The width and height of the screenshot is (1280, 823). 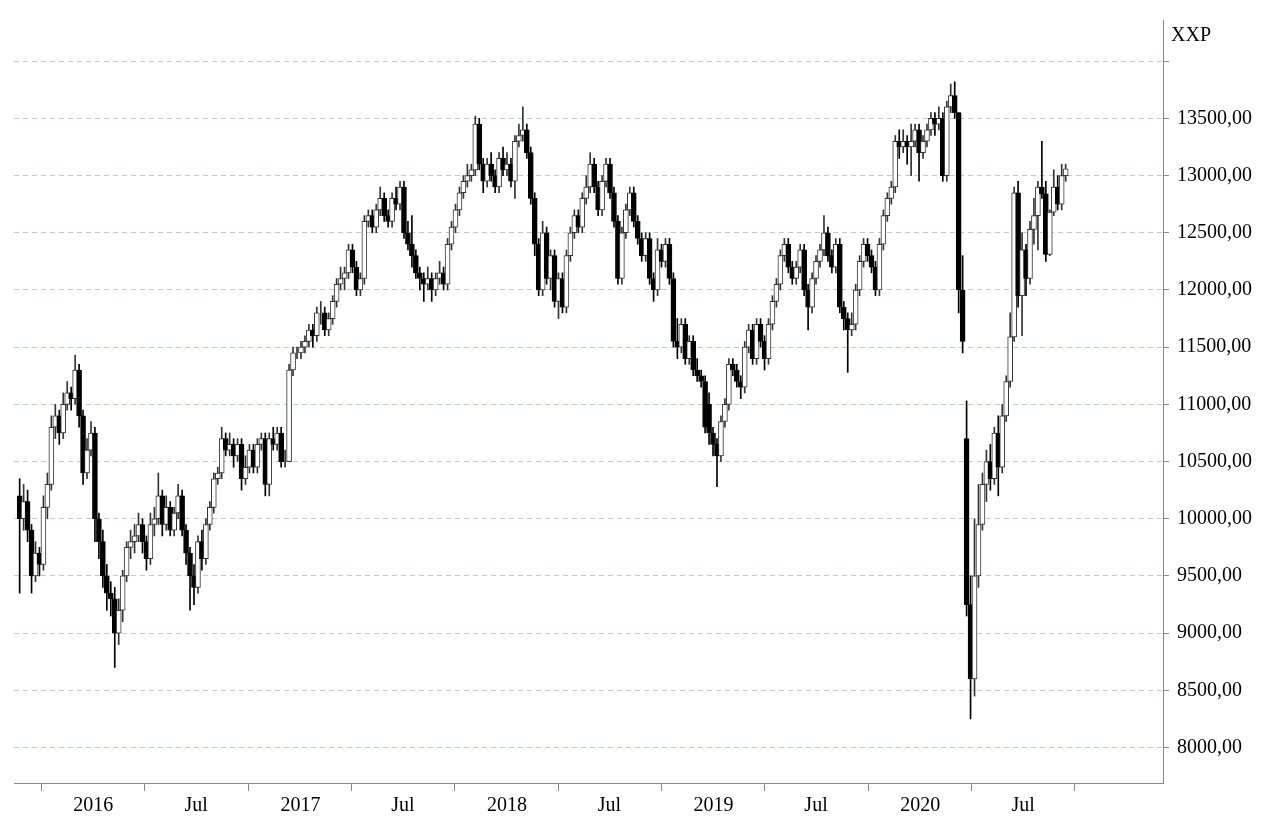 What do you see at coordinates (1209, 631) in the screenshot?
I see `y-tick-label: 9000,00` at bounding box center [1209, 631].